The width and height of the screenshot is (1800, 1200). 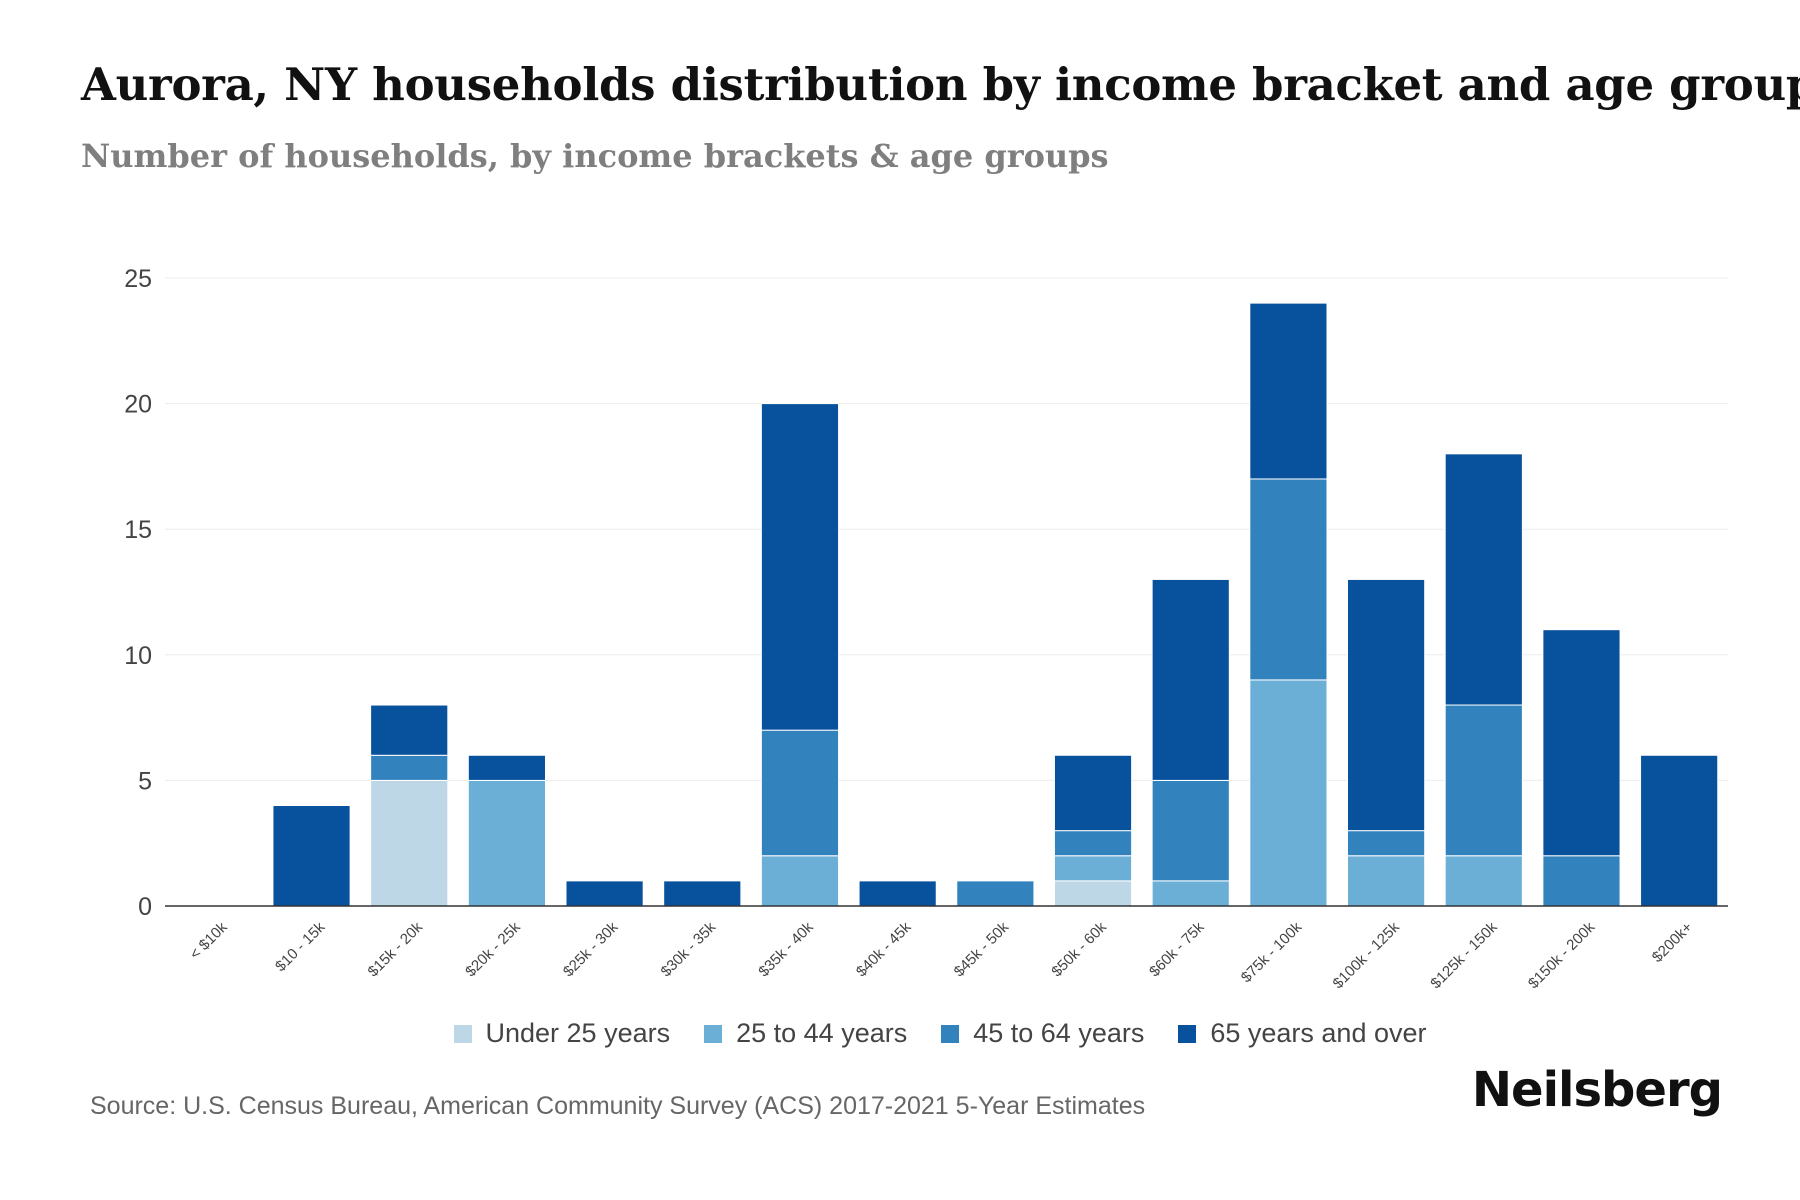 I want to click on x-tick-label: $125k - 150k, so click(x=1464, y=955).